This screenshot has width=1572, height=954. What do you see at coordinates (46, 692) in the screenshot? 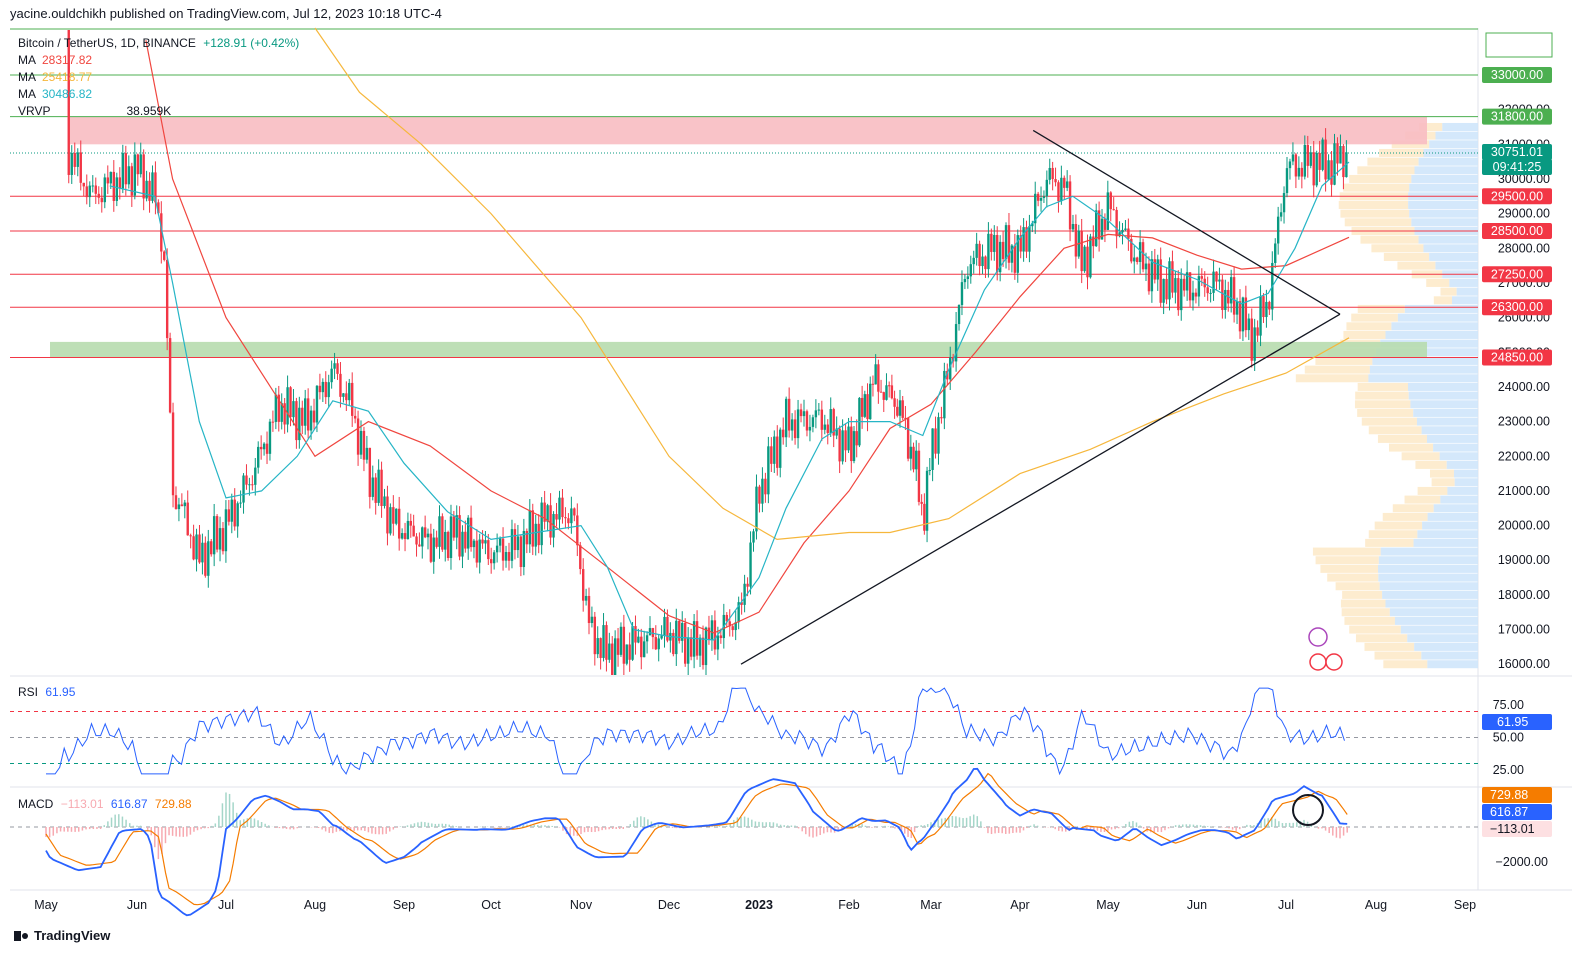
I see `rsi-legend: RSI 61.95` at bounding box center [46, 692].